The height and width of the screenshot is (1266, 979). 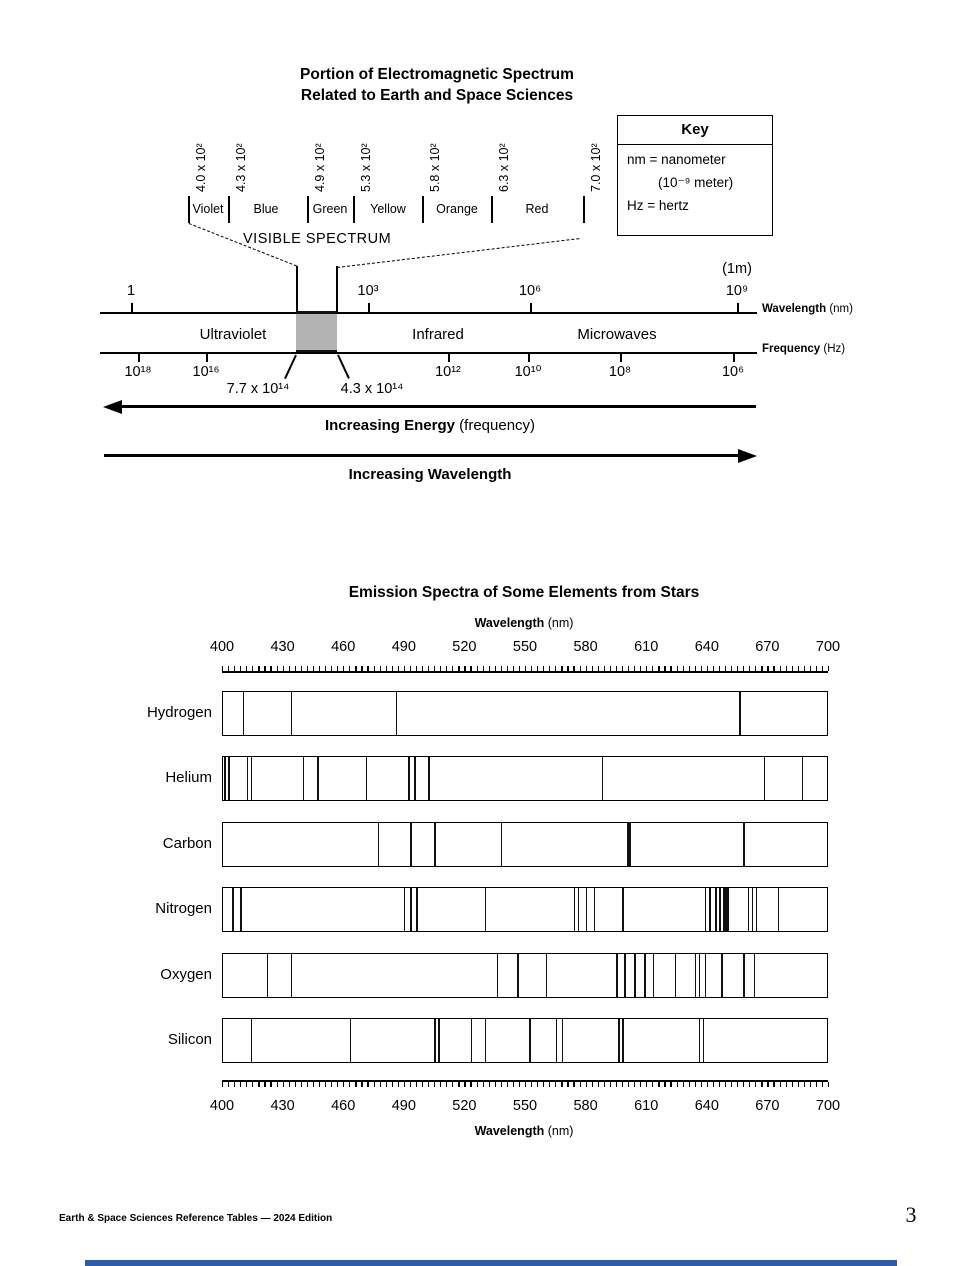 What do you see at coordinates (747, 456) in the screenshot?
I see `wavelength-arrowhead-icon` at bounding box center [747, 456].